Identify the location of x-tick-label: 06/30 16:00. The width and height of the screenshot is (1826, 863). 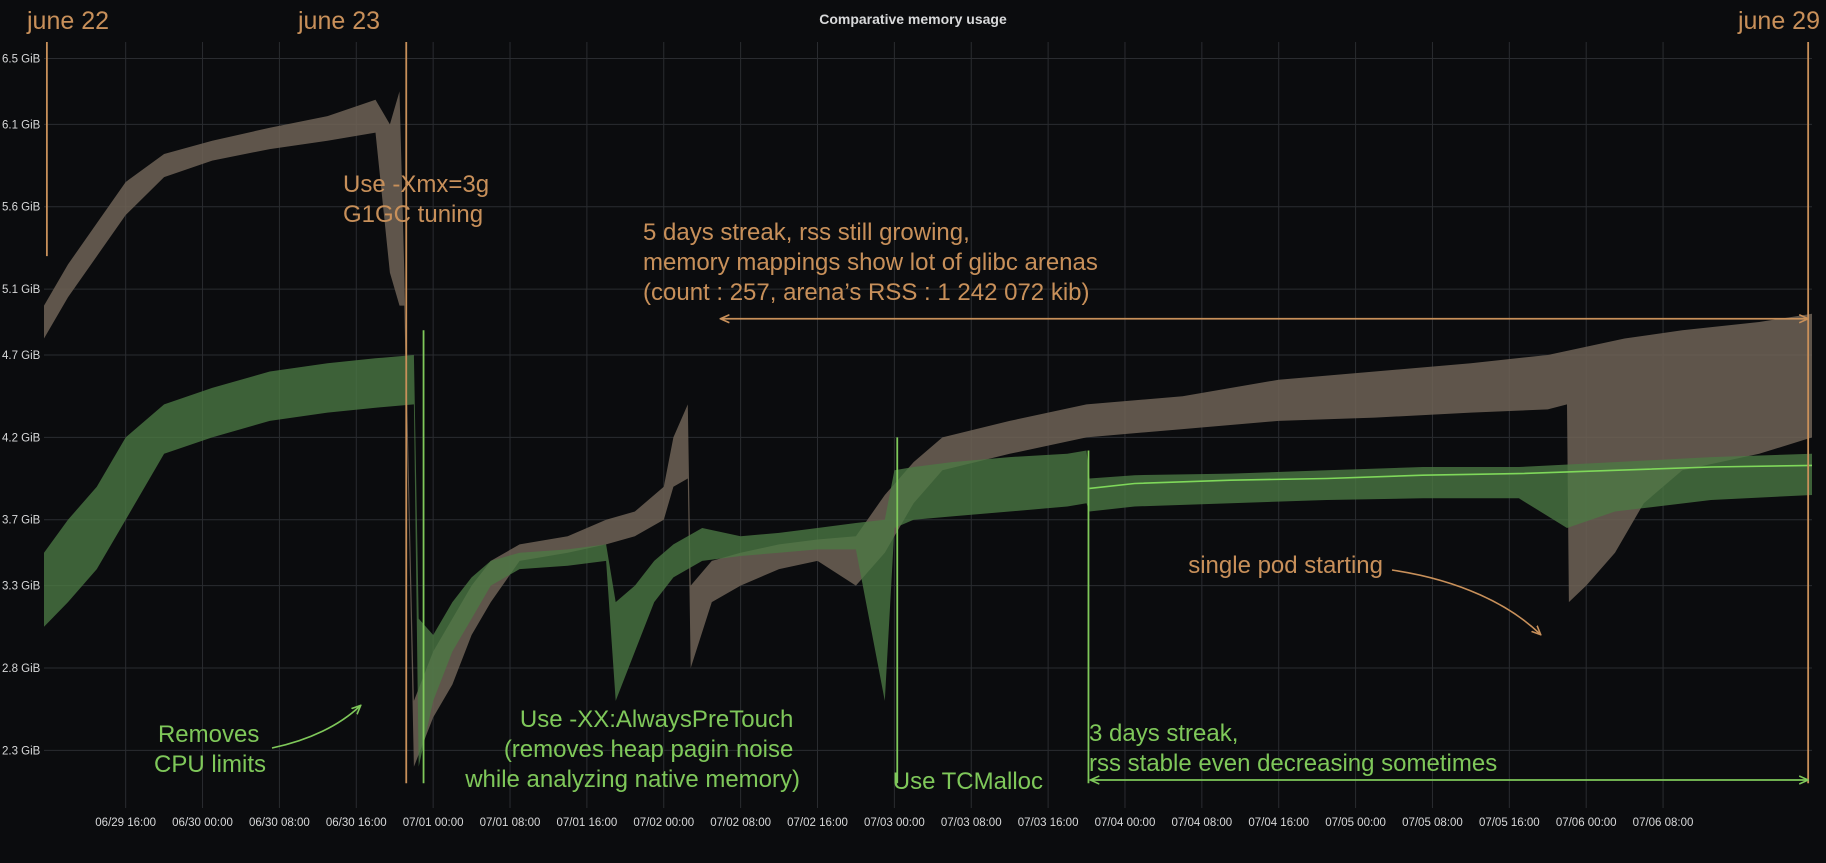
(356, 823).